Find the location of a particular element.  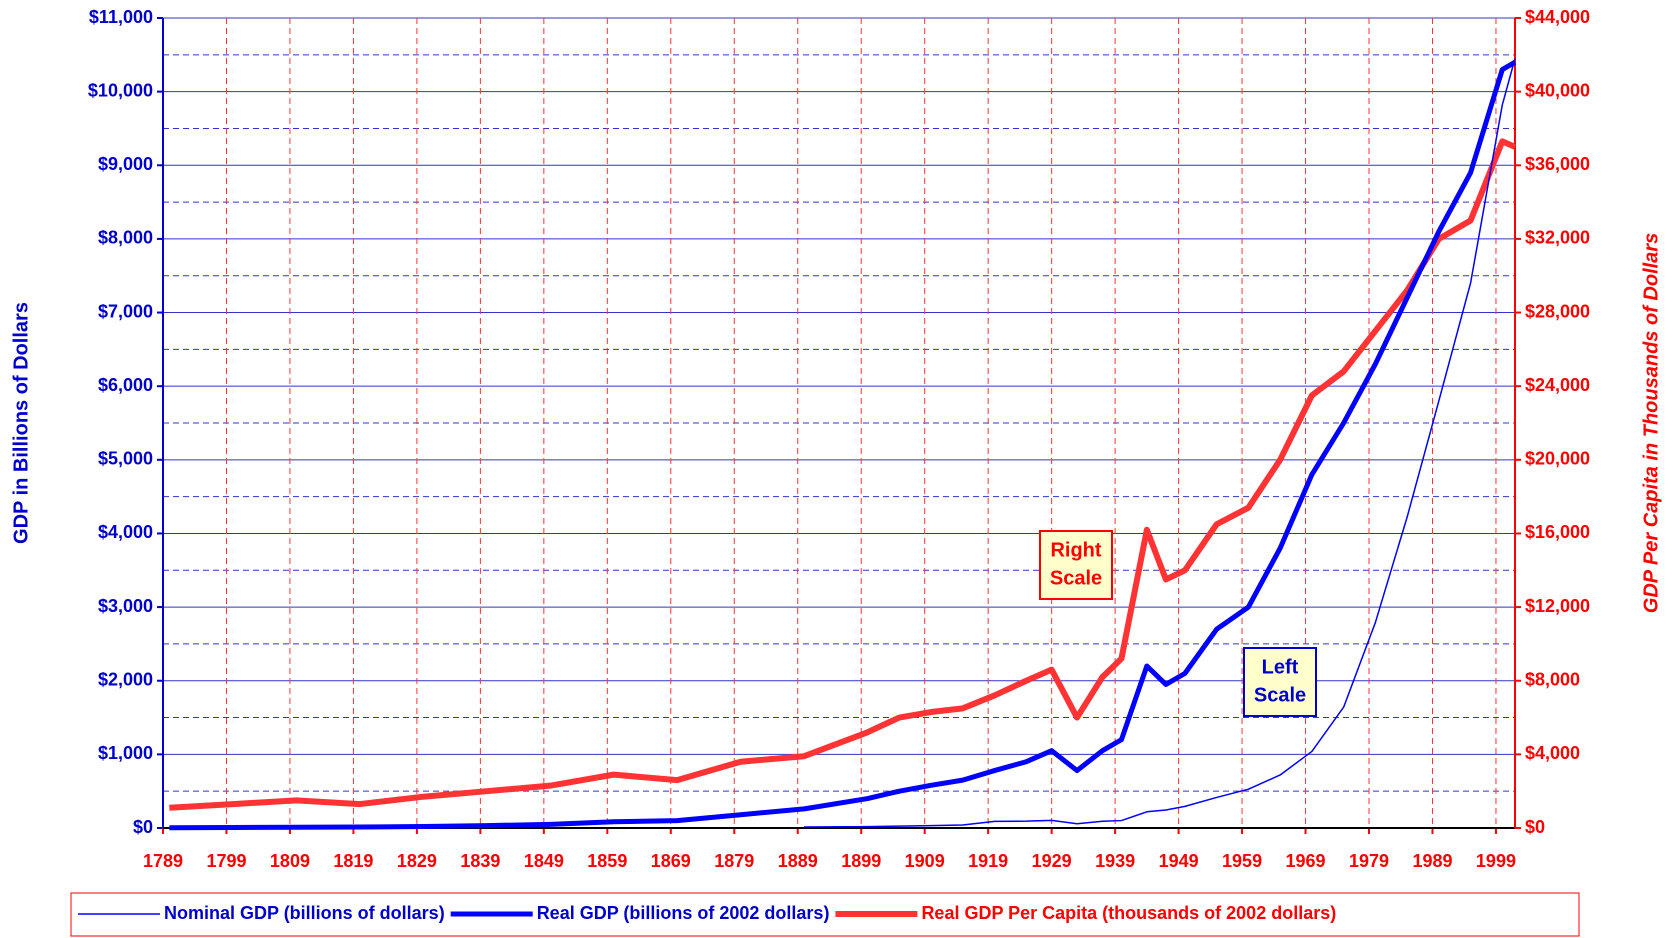

x-tick-label: 1899 is located at coordinates (861, 861).